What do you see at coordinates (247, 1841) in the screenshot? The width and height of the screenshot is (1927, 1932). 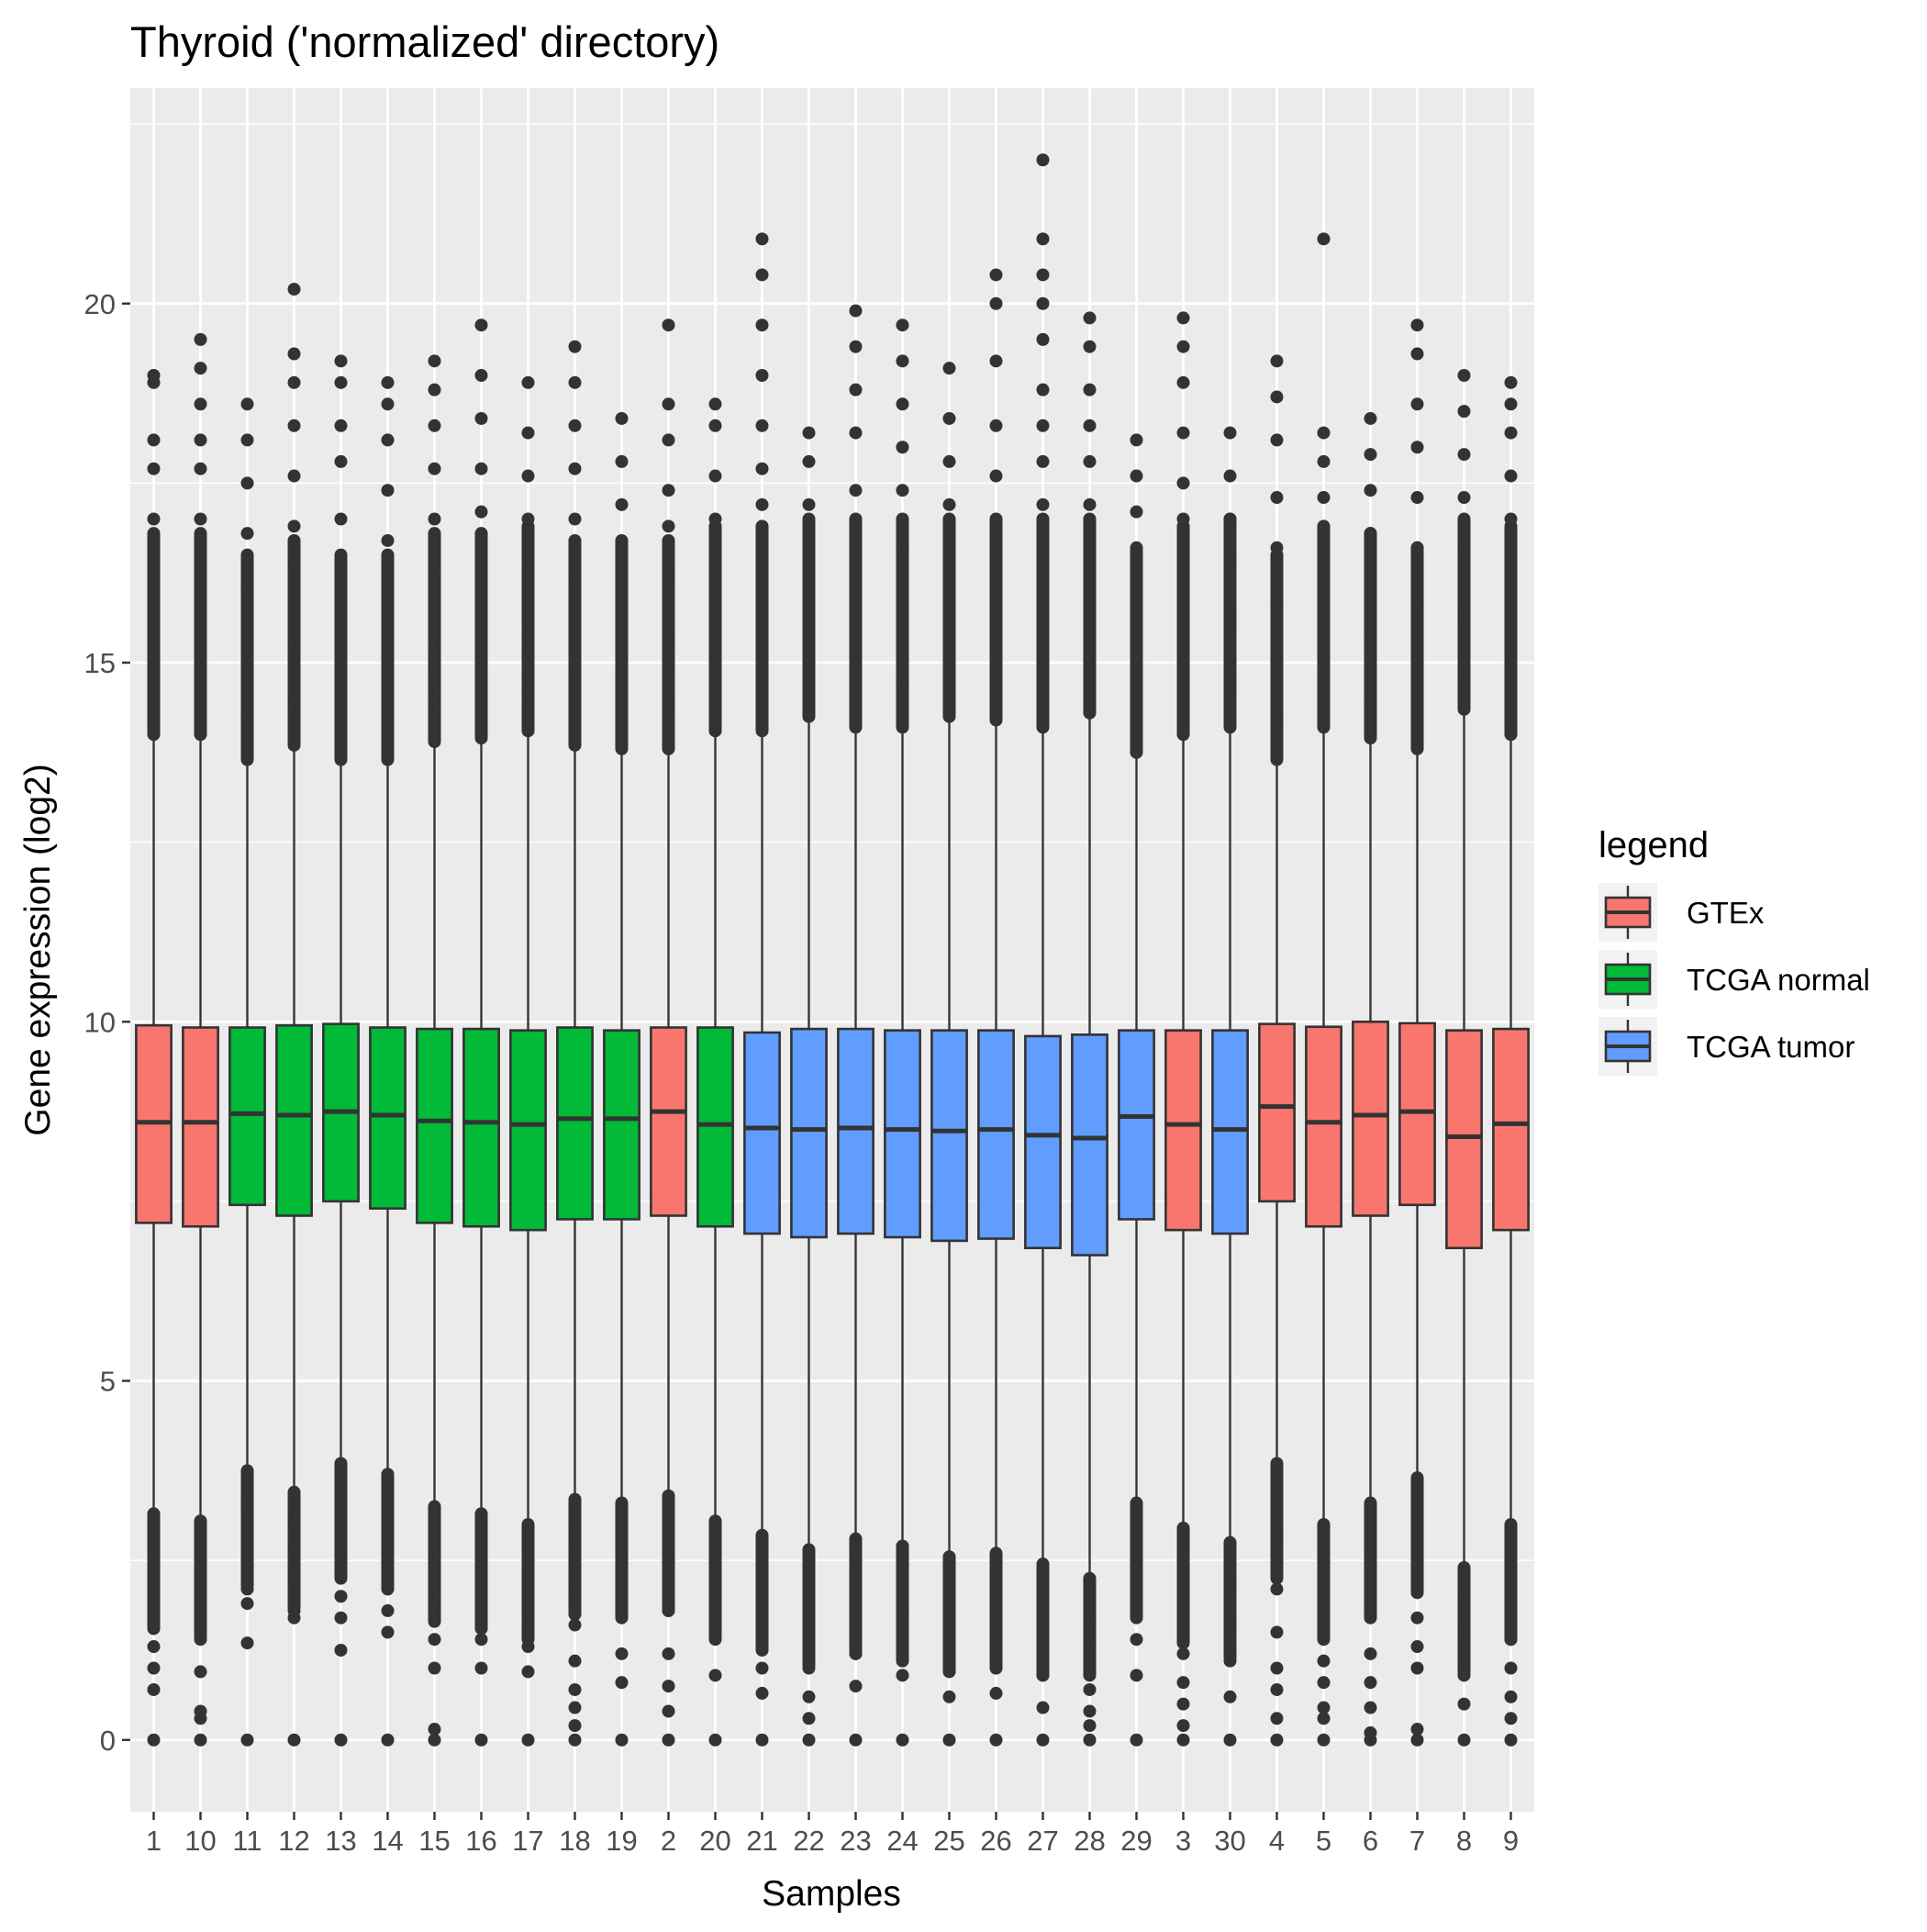 I see `x-tick-label: 11` at bounding box center [247, 1841].